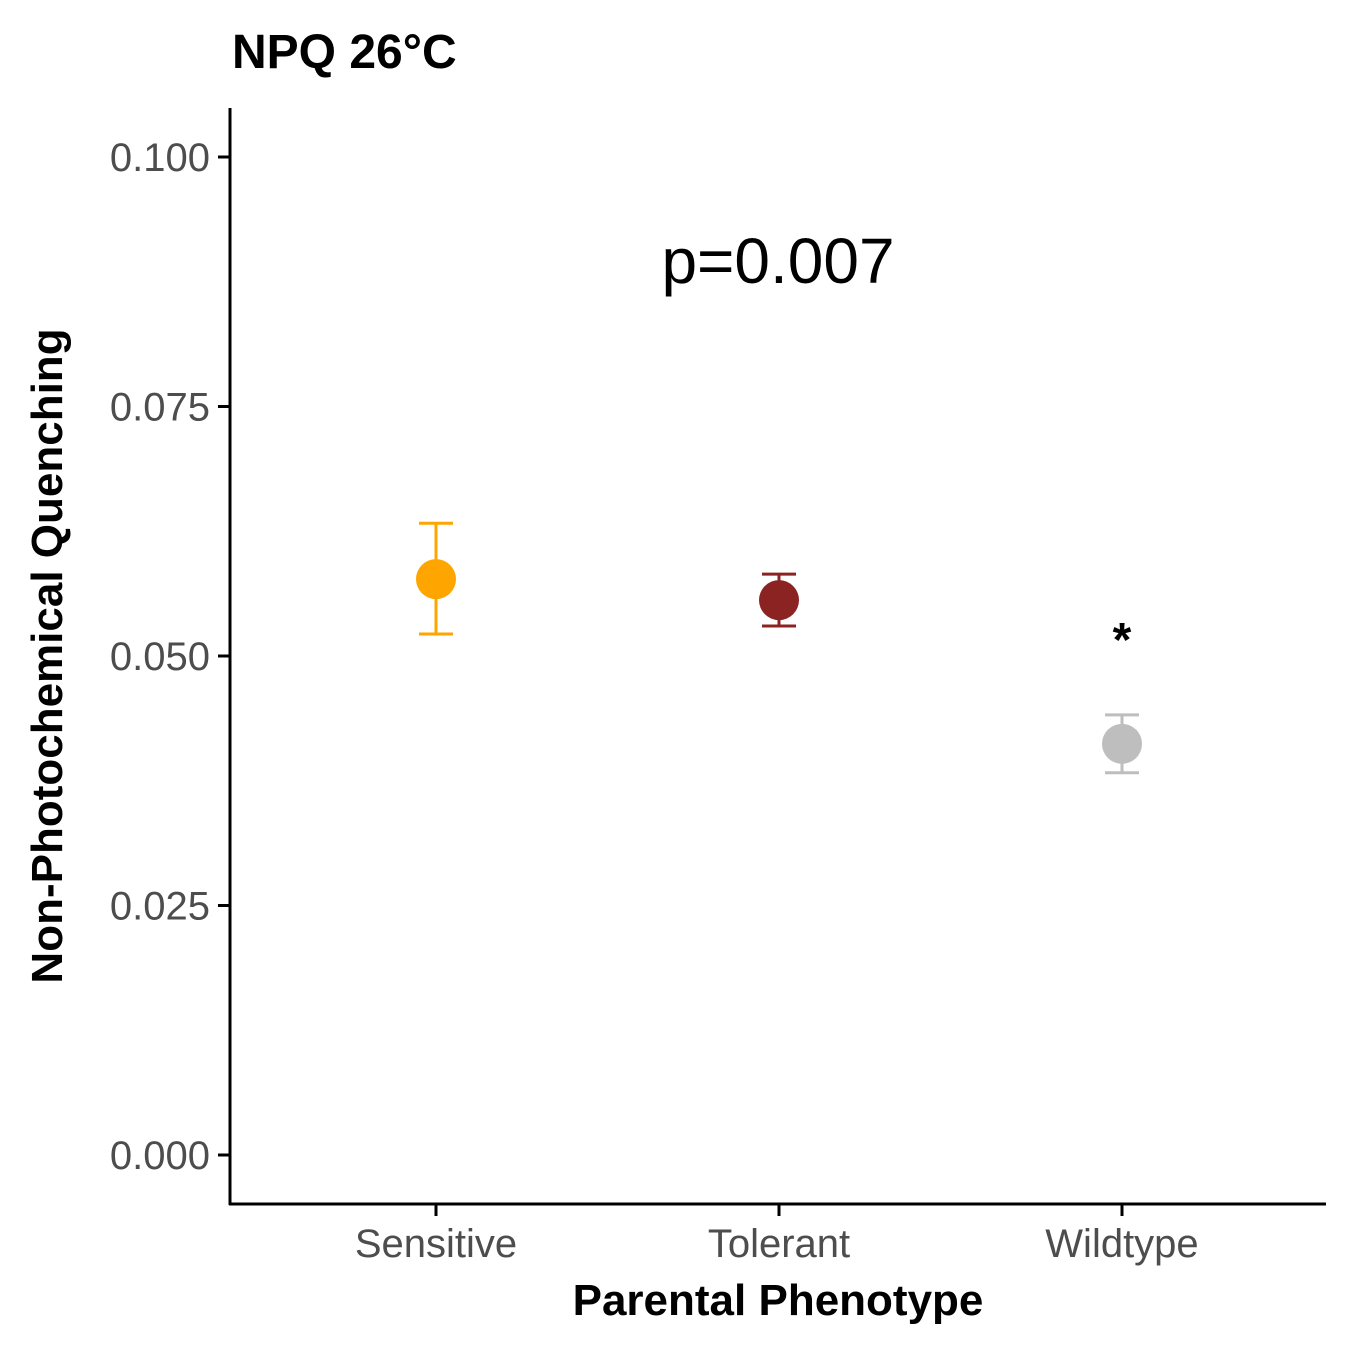 This screenshot has width=1350, height=1350. What do you see at coordinates (160, 907) in the screenshot?
I see `y-tick-label: 0.025` at bounding box center [160, 907].